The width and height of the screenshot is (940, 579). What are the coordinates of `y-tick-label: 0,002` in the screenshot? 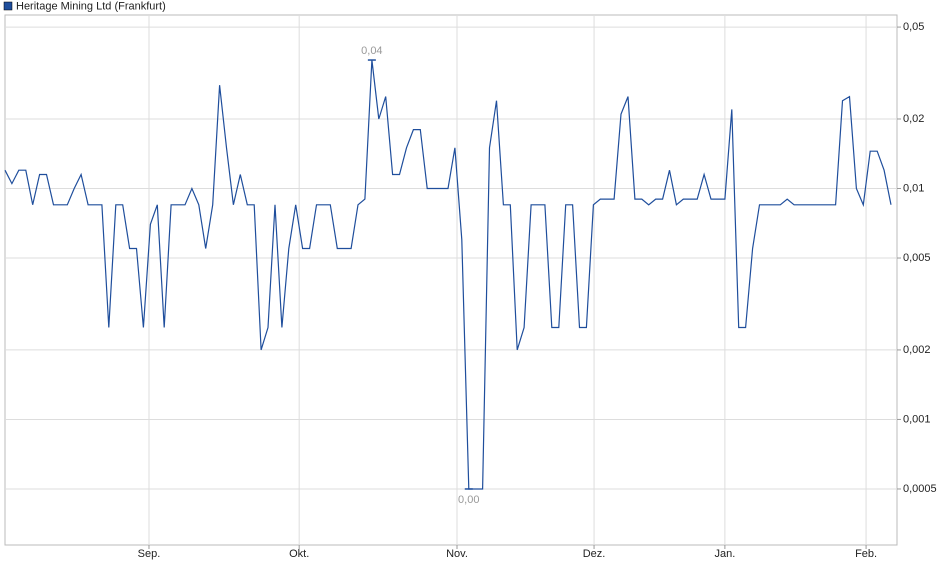 It's located at (917, 350).